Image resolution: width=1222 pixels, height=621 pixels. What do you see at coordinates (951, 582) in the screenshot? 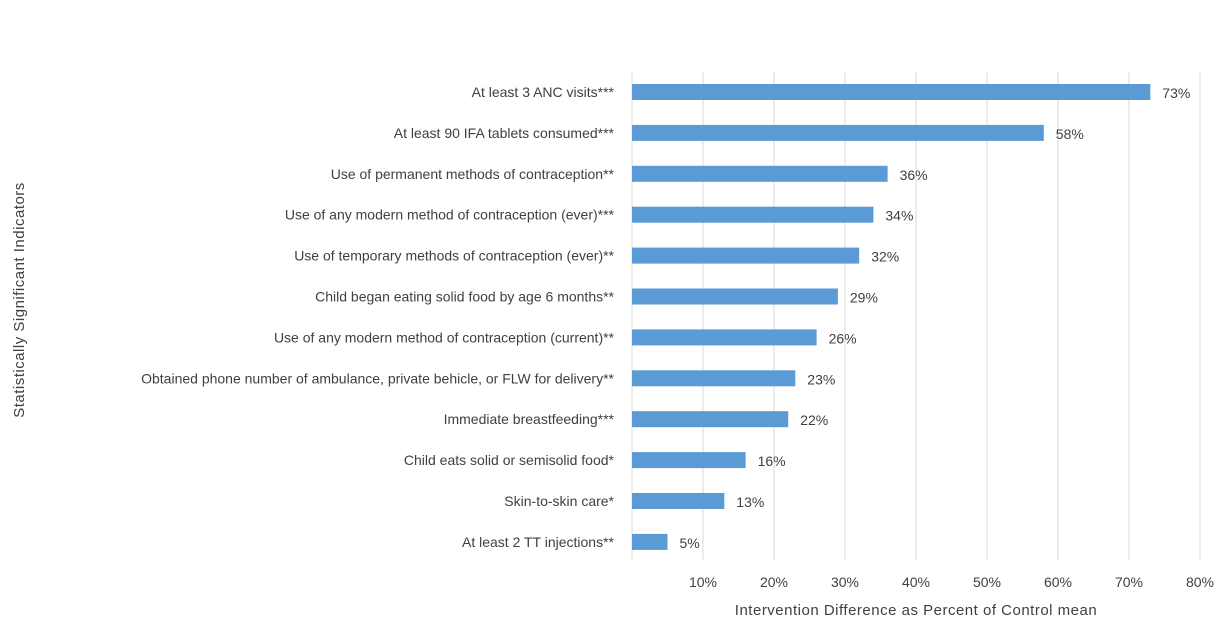
I see `x-tick-labels: 10% 20% 30% 40% 50% 60% 70% 80%` at bounding box center [951, 582].